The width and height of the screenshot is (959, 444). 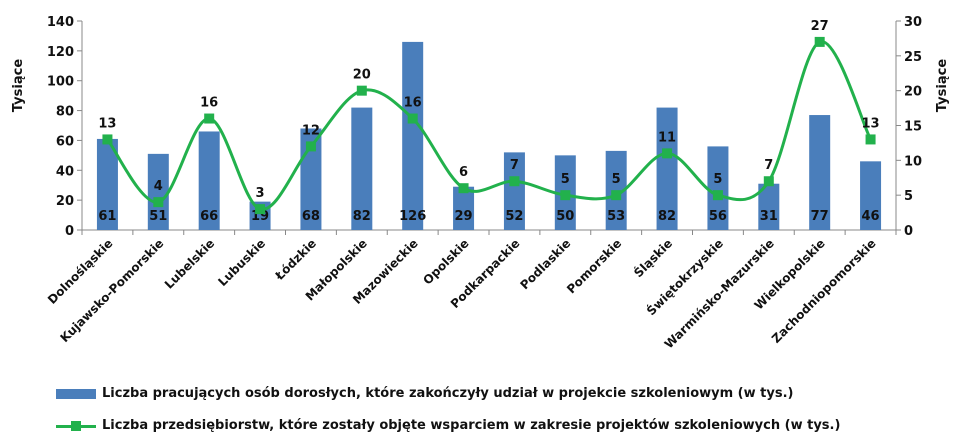 What do you see at coordinates (820, 26) in the screenshot?
I see `line-value-label: 27` at bounding box center [820, 26].